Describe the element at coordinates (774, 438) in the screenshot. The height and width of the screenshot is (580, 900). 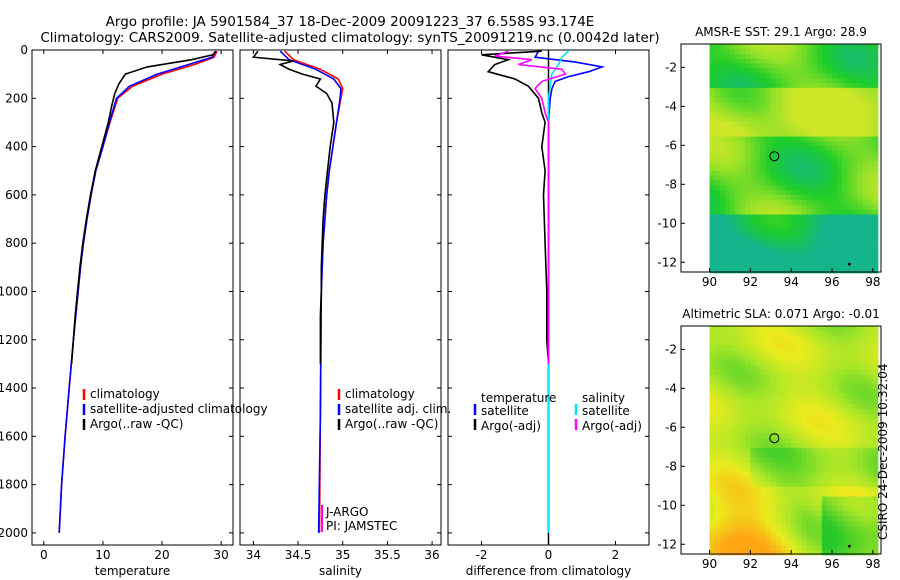
I see `sla_map-argo-position-marker` at that location.